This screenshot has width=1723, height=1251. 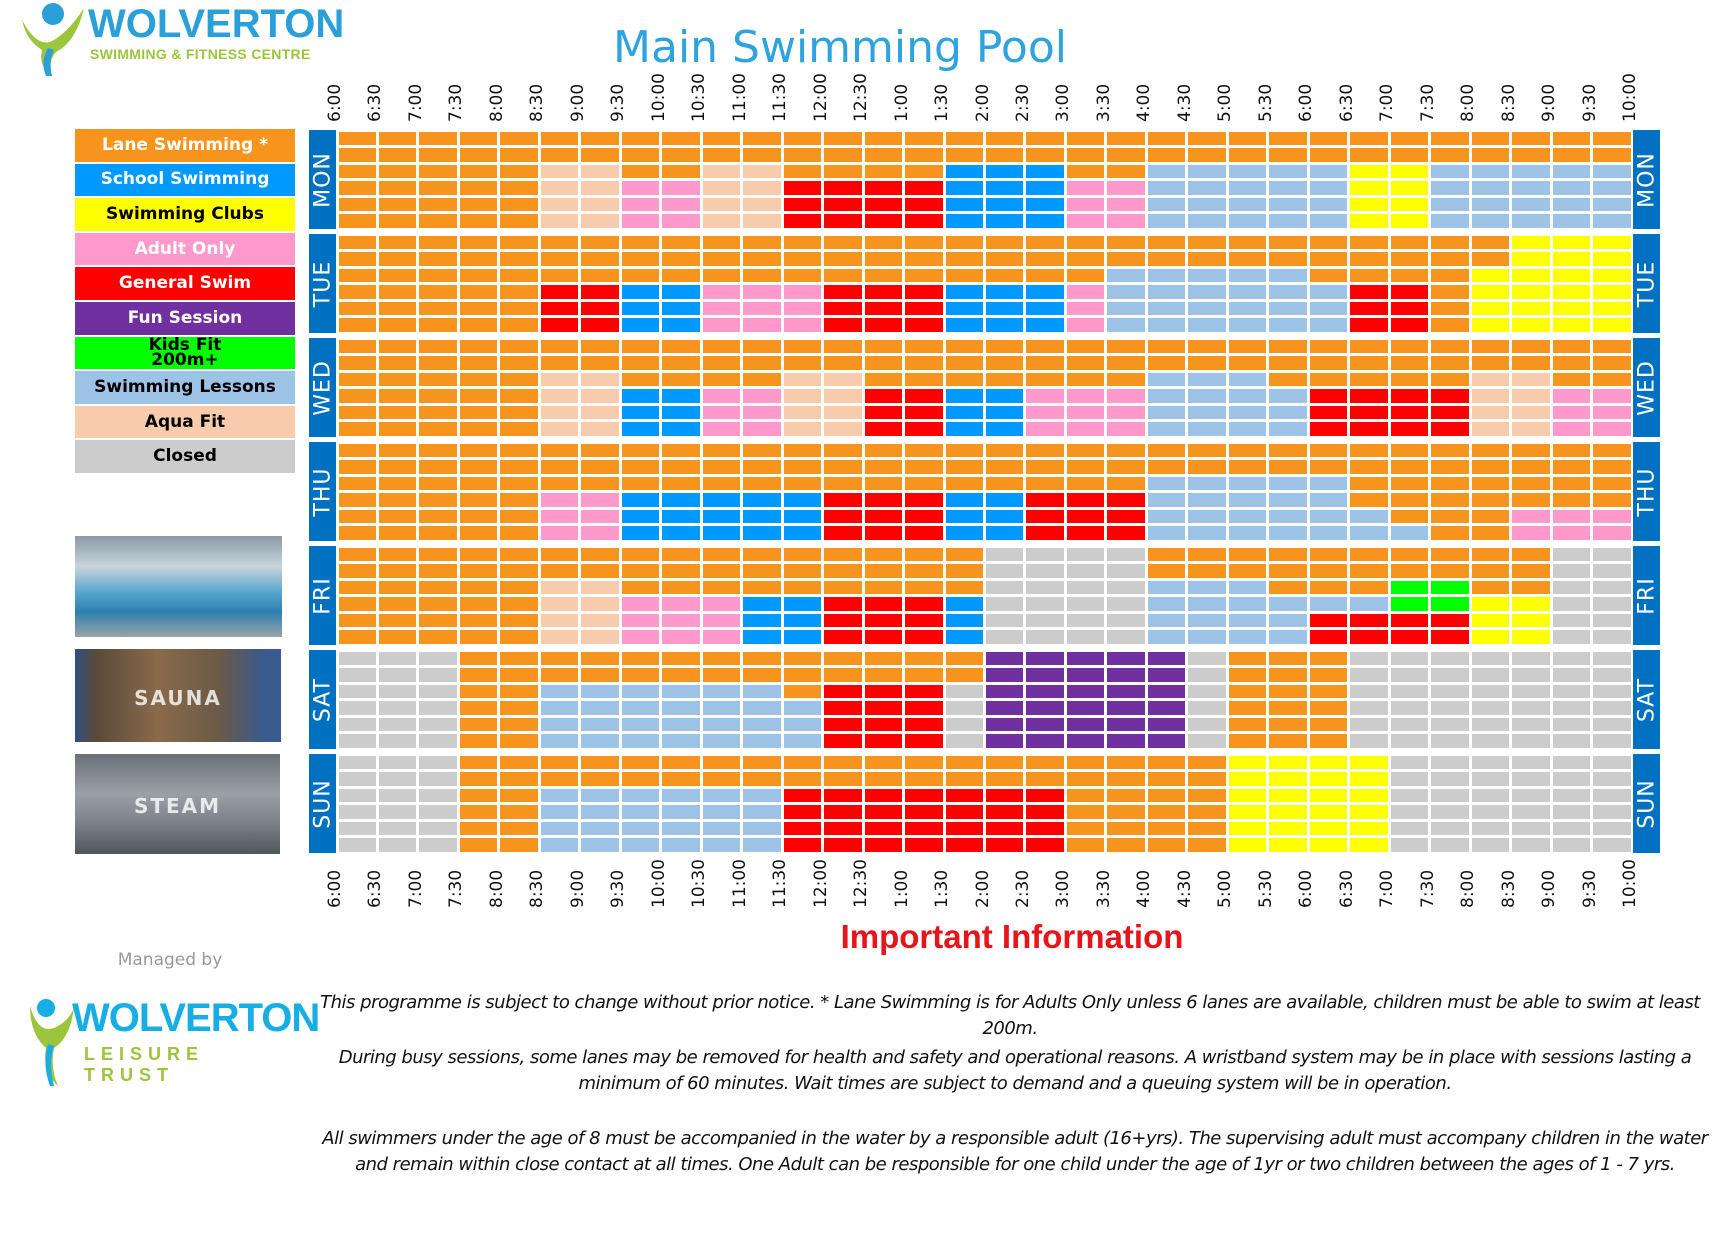 I want to click on session-cell-sun-lane4-W, so click(x=681, y=812).